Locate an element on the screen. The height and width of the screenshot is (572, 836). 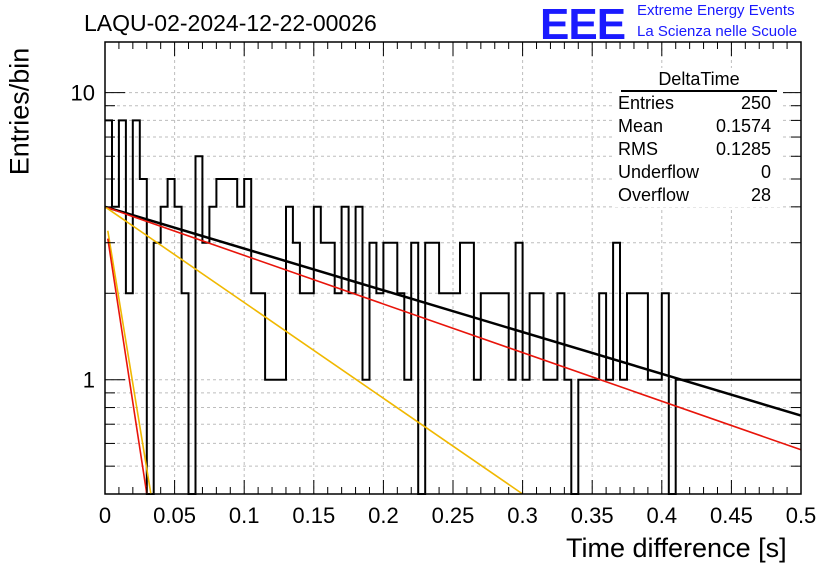
stats-row-rms: RMS 0.1285 is located at coordinates (698, 149).